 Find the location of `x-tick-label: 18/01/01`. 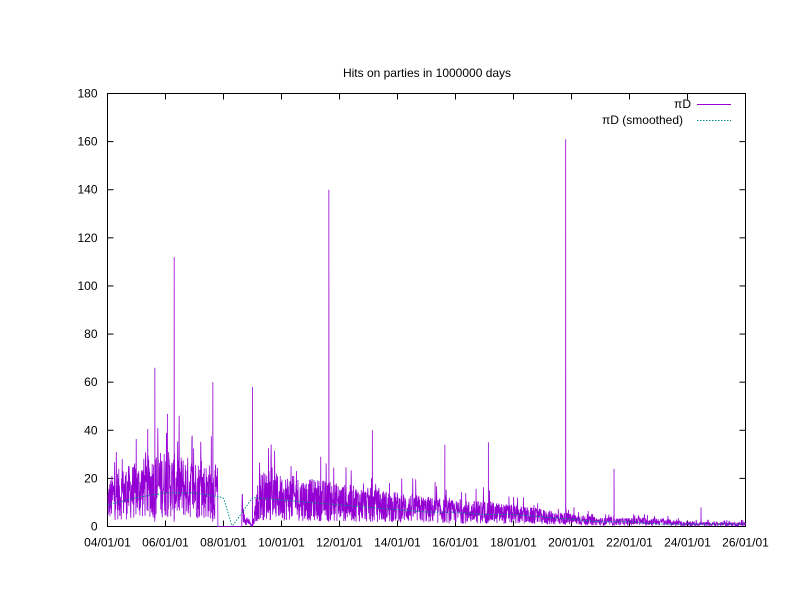

x-tick-label: 18/01/01 is located at coordinates (513, 543).